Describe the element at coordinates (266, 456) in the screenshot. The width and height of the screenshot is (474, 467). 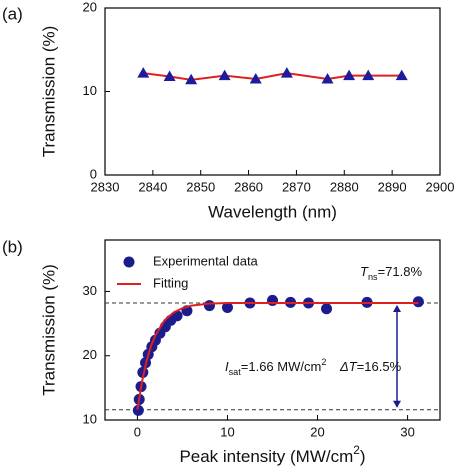
I see `text: Peak intensity (MW/cm` at that location.